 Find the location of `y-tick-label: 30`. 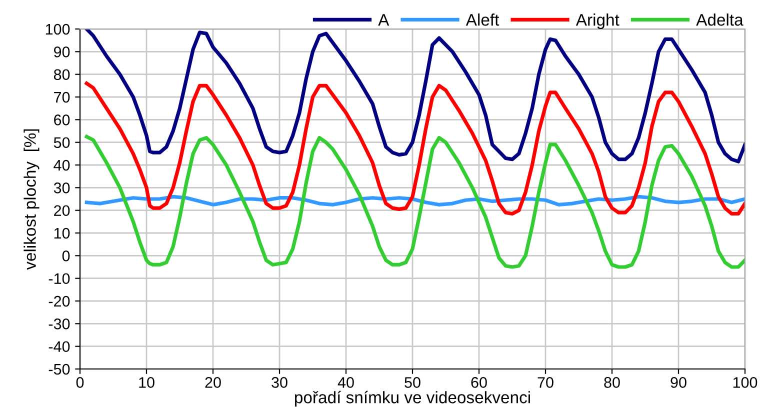

y-tick-label: 30 is located at coordinates (62, 188).